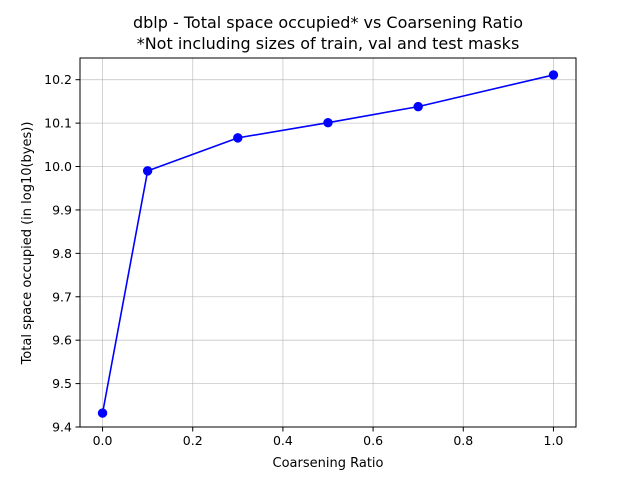  Describe the element at coordinates (58, 79) in the screenshot. I see `y-tick-label: 10.2` at that location.